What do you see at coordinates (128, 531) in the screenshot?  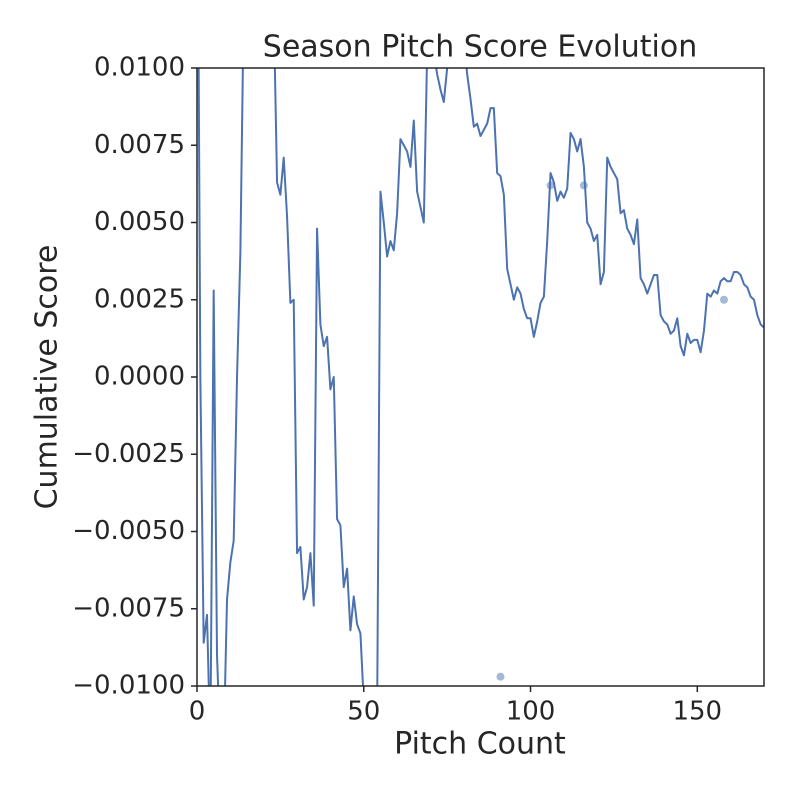 I see `y-tick-label: −0.0050` at bounding box center [128, 531].